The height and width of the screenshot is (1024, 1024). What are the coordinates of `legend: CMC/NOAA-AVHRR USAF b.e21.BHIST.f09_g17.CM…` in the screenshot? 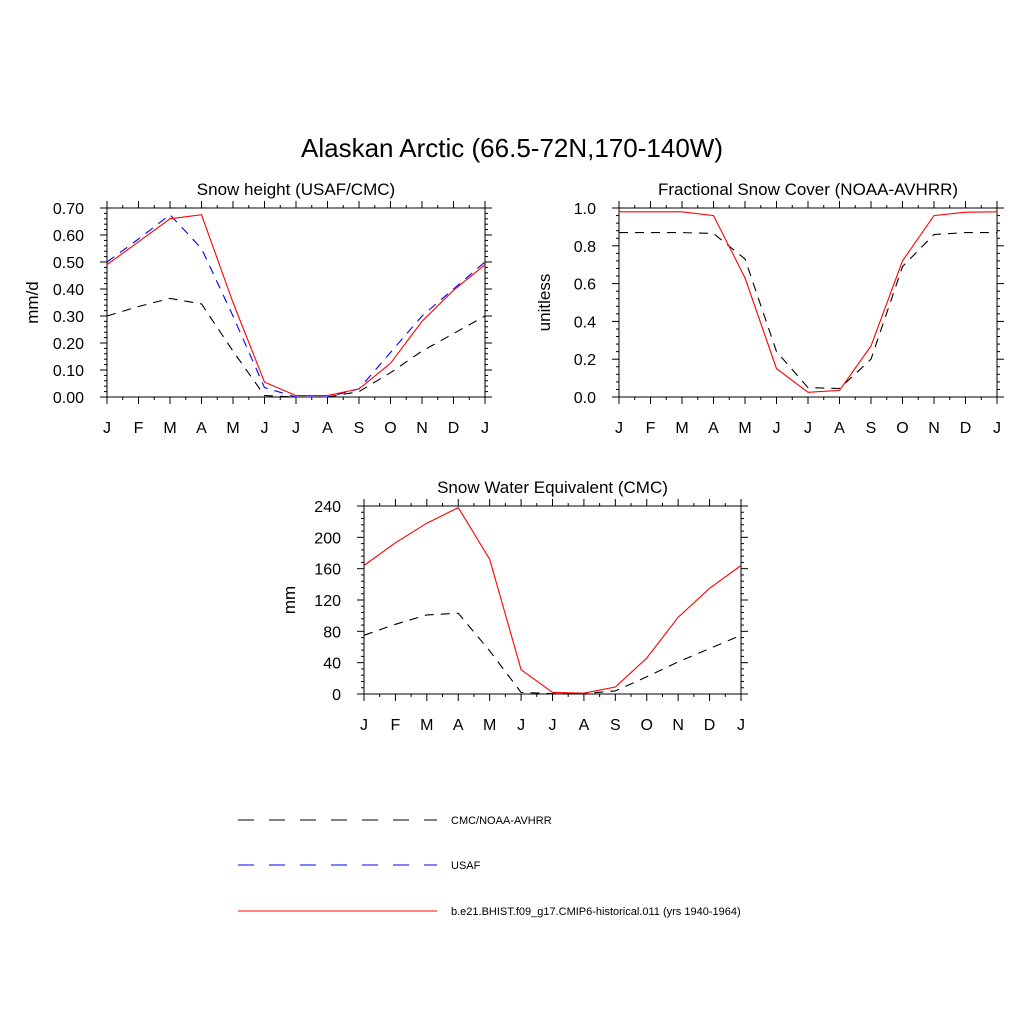 It's located at (489, 866).